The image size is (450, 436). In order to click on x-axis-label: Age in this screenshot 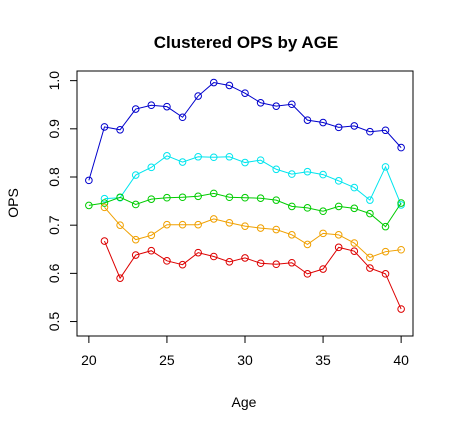, I will do `click(244, 402)`.